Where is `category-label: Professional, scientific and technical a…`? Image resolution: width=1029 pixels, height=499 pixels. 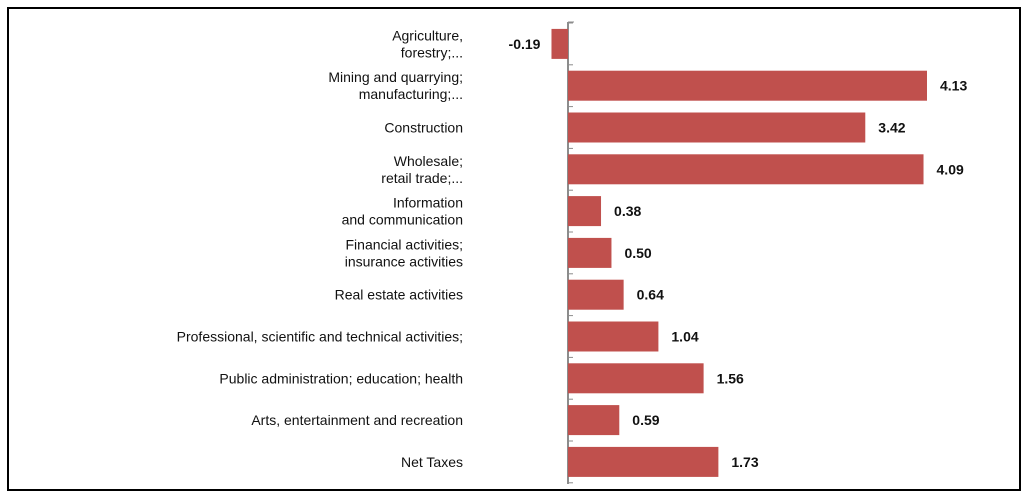 category-label: Professional, scientific and technical a… is located at coordinates (320, 337).